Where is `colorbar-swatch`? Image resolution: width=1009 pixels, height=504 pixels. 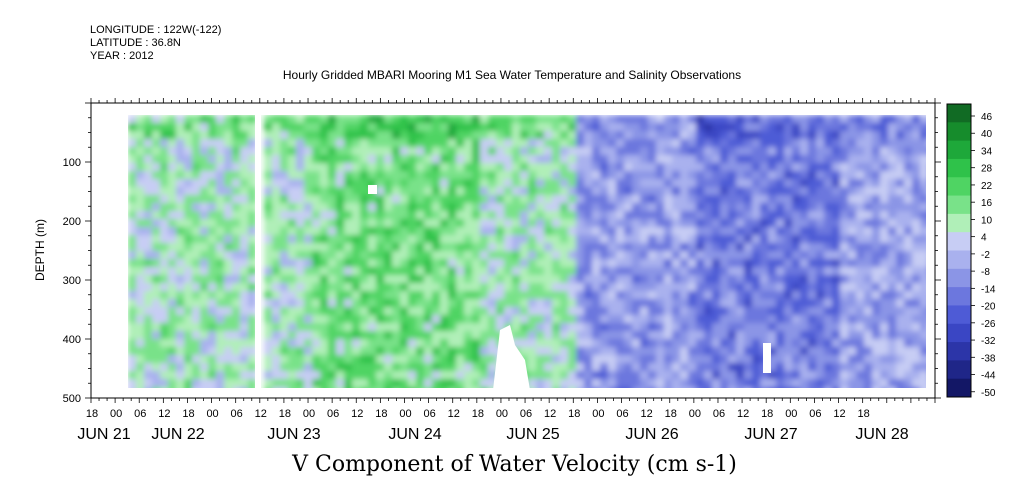
colorbar-swatch is located at coordinates (959, 333).